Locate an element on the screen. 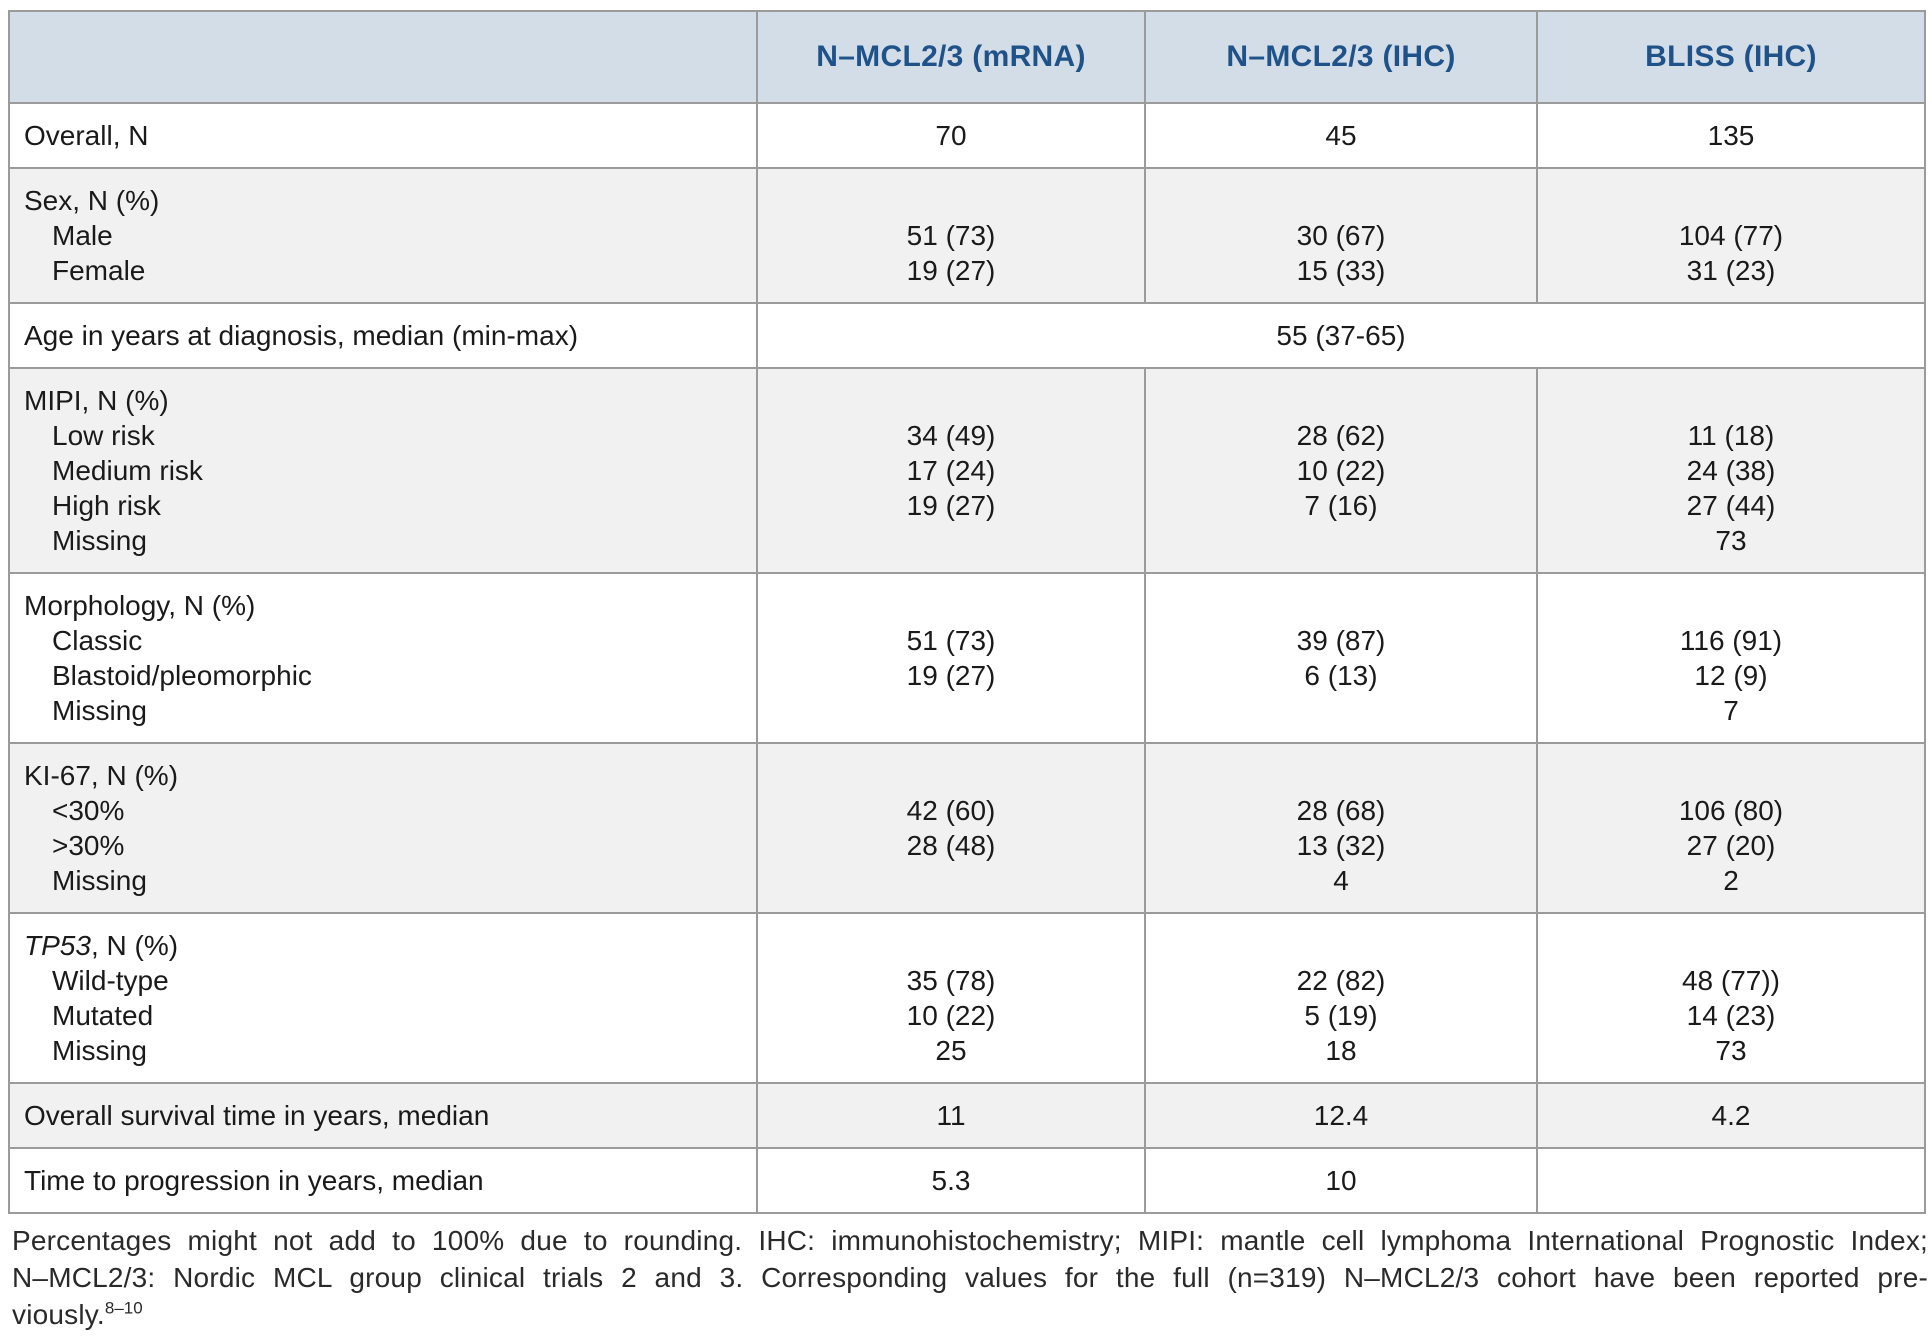 The height and width of the screenshot is (1344, 1932). value-cell: 22 (82) 5 (19) 18 is located at coordinates (1341, 998).